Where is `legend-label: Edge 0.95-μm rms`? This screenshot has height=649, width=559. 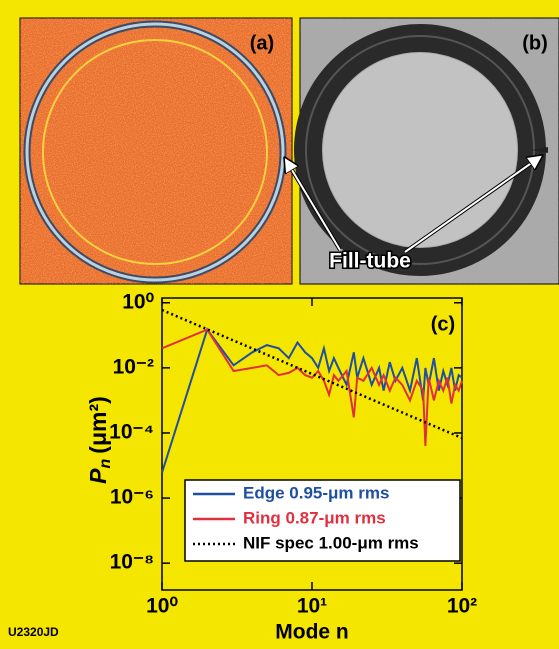 legend-label: Edge 0.95-μm rms is located at coordinates (316, 492).